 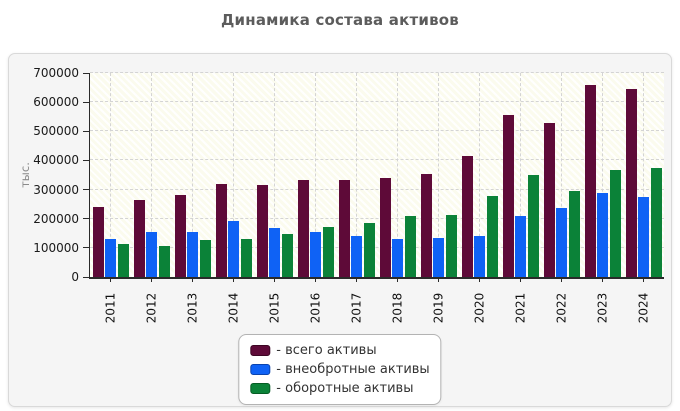 I want to click on x-tick-label-text: 2016, so click(x=315, y=308).